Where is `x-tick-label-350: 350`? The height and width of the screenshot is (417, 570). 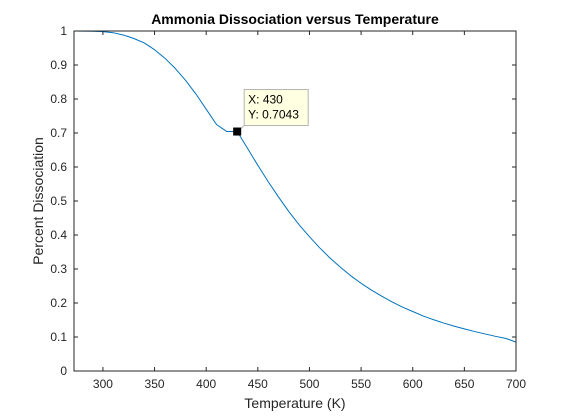
x-tick-label-350: 350 is located at coordinates (155, 384).